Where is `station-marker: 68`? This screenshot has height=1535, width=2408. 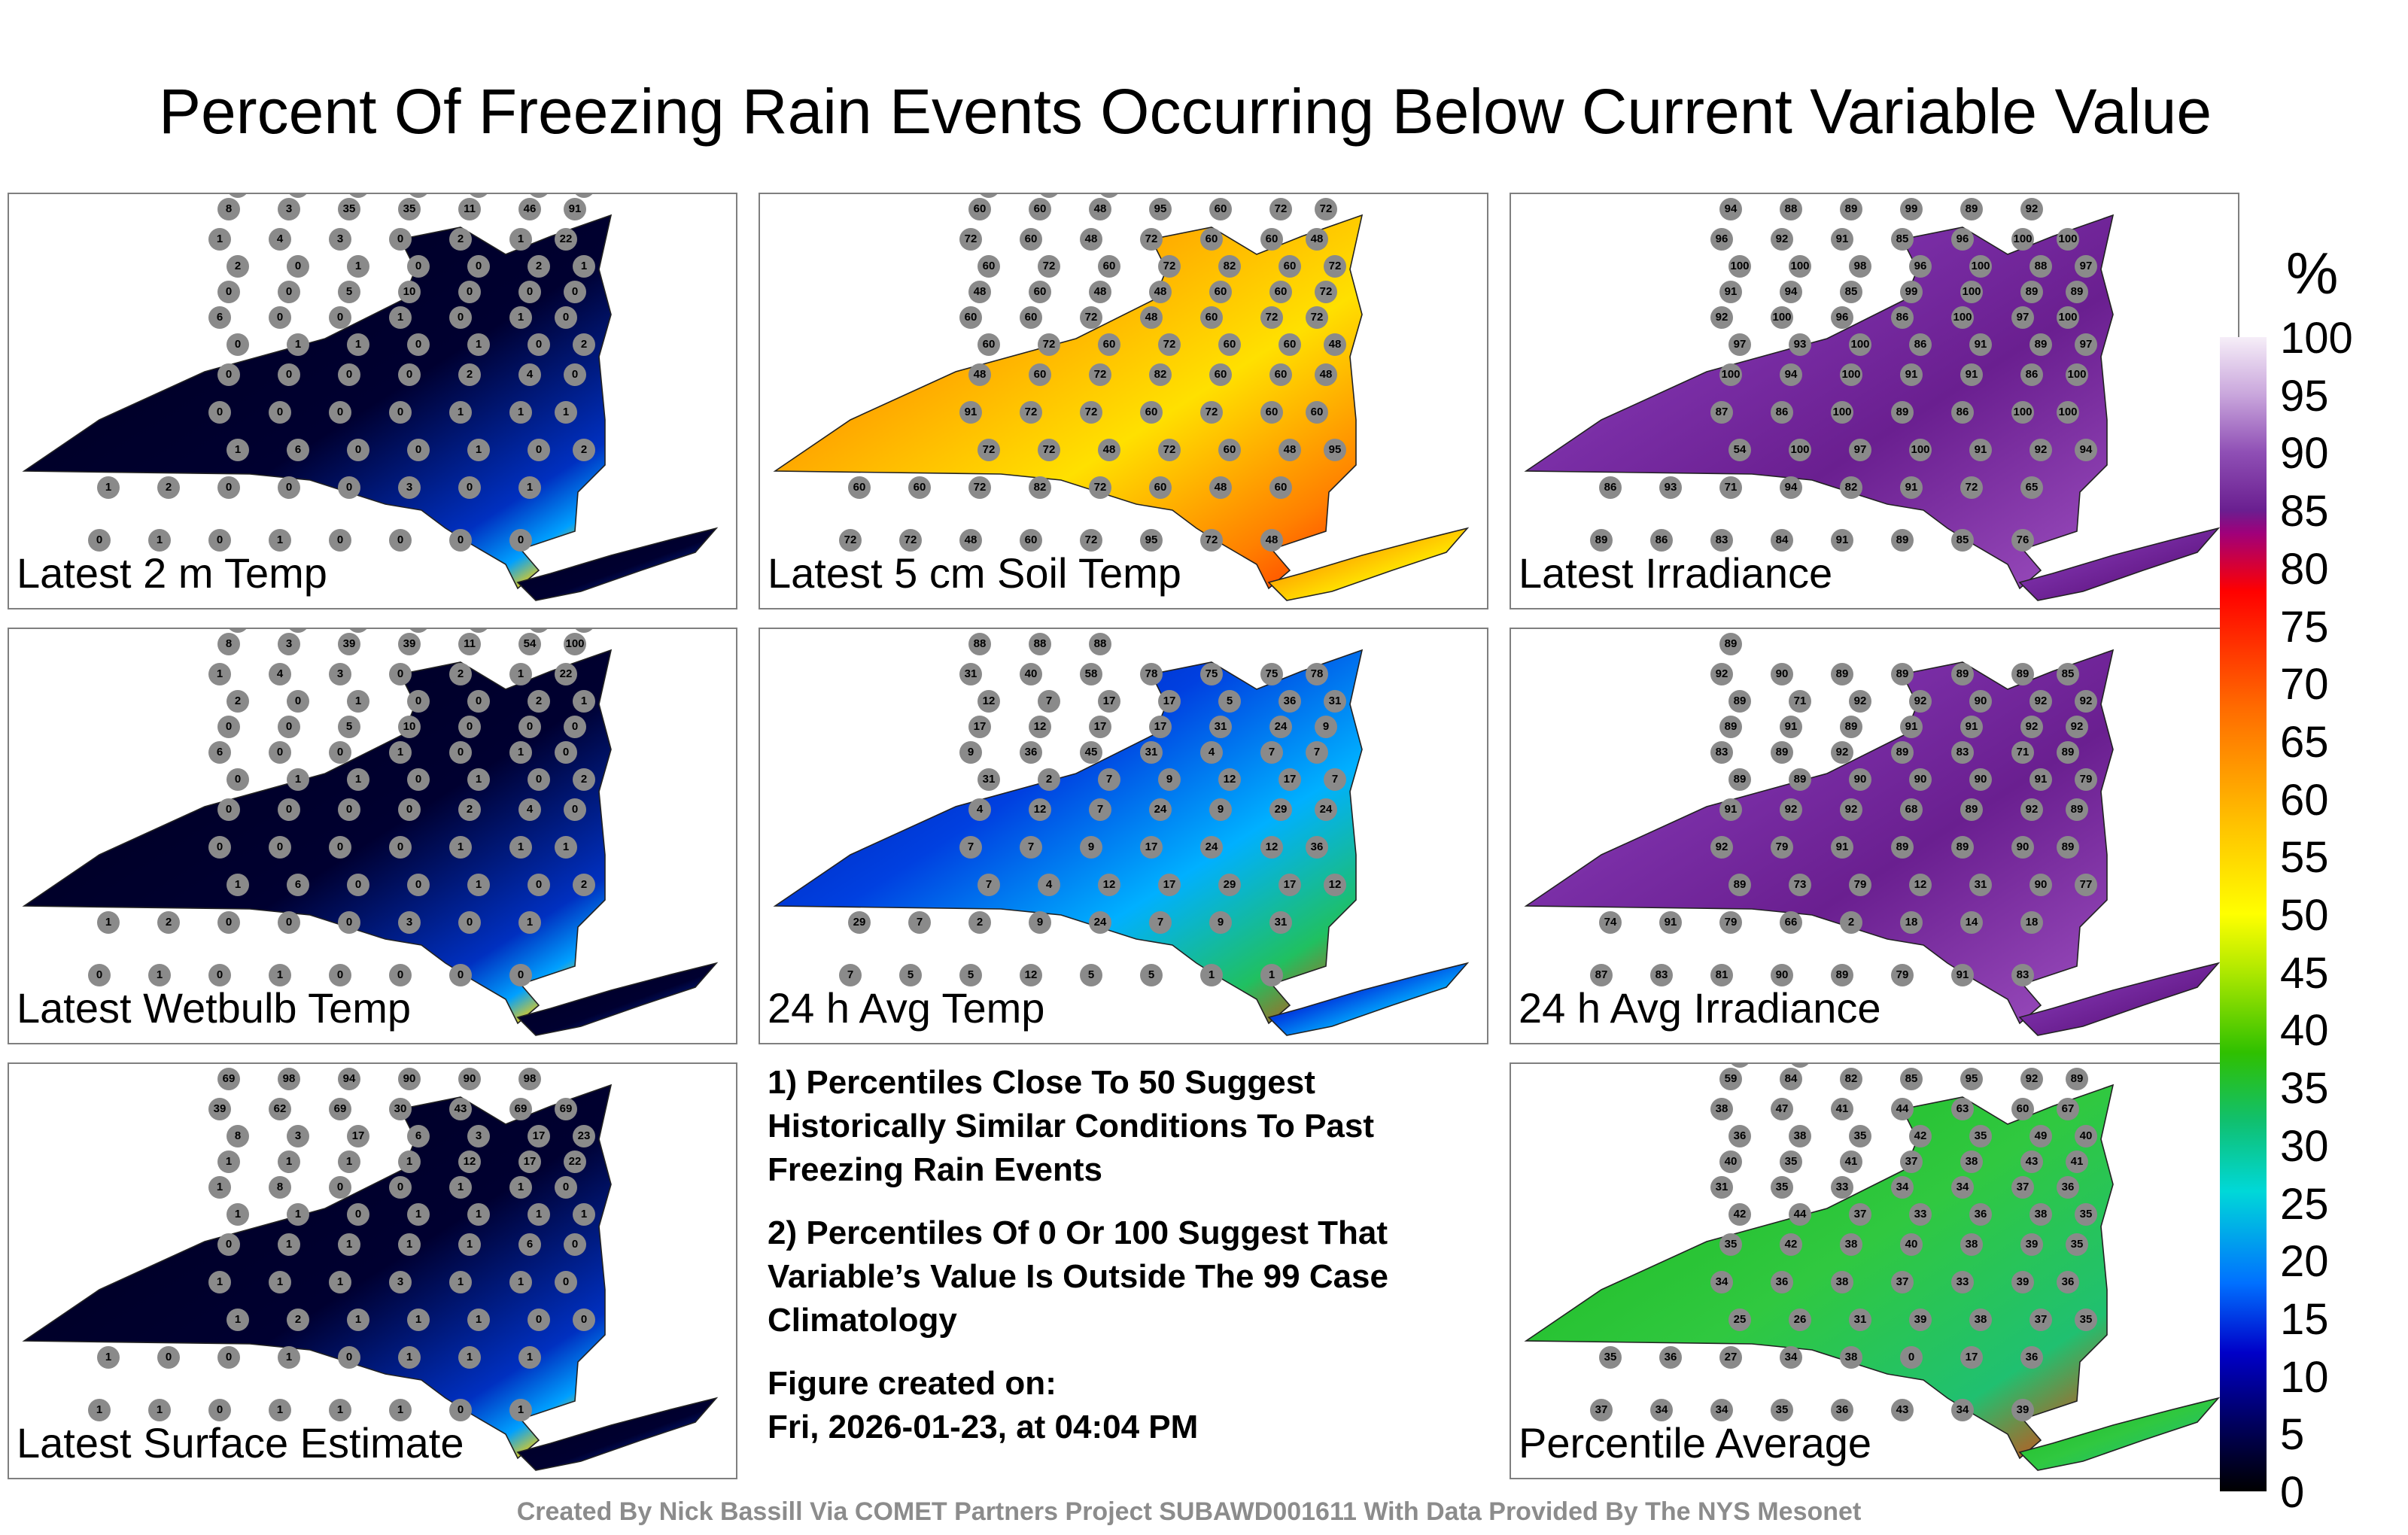
station-marker: 68 is located at coordinates (1911, 809).